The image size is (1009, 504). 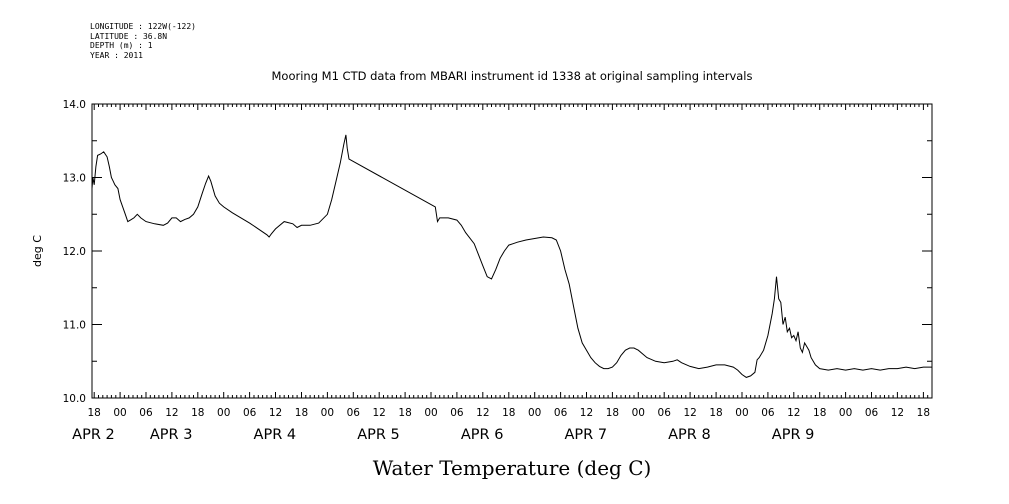 I want to click on x-day-label: APR 5, so click(x=378, y=435).